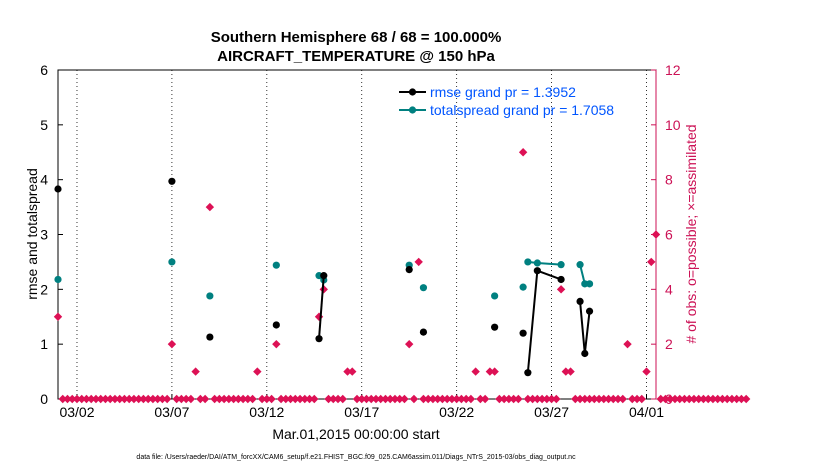  Describe the element at coordinates (44, 70) in the screenshot. I see `y-left-tick-label: 6` at that location.